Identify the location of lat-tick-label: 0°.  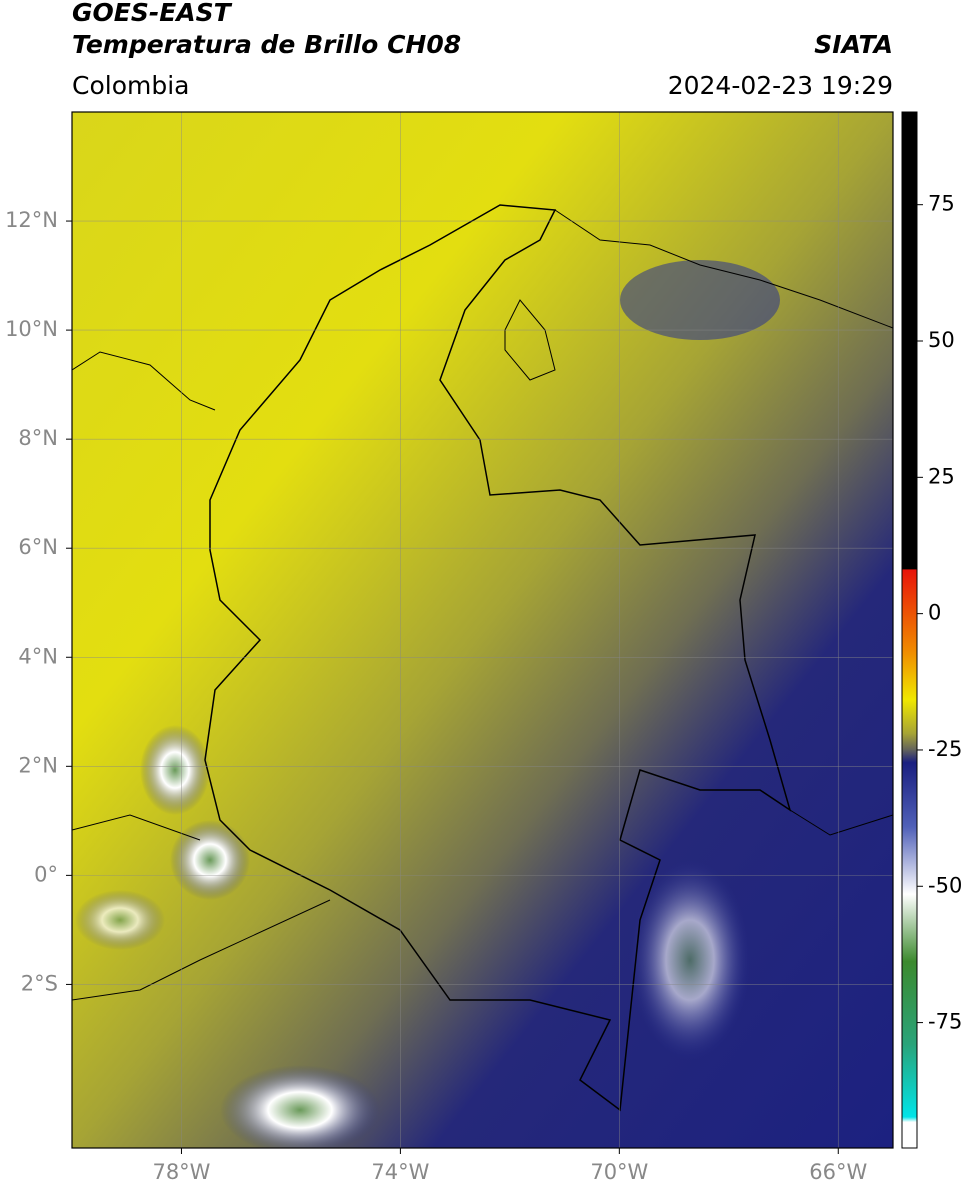
(46, 874).